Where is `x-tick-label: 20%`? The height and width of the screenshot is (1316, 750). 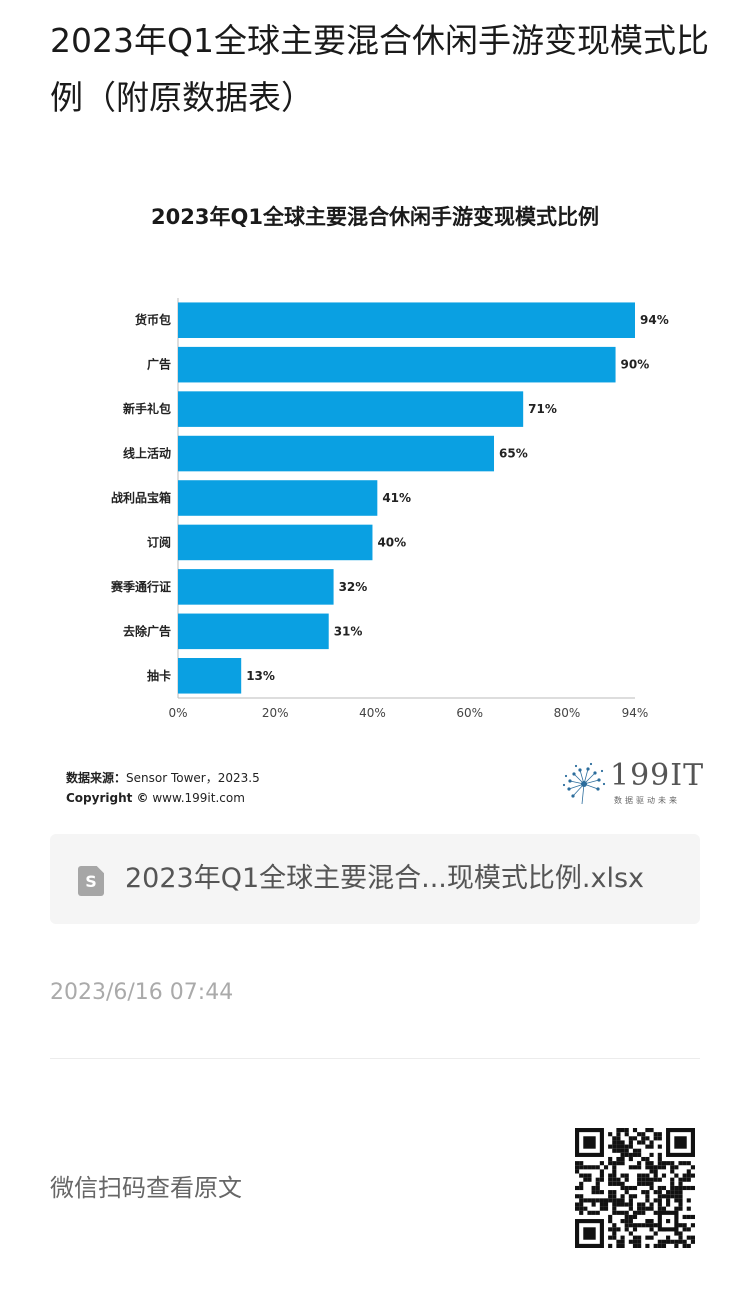 x-tick-label: 20% is located at coordinates (275, 713).